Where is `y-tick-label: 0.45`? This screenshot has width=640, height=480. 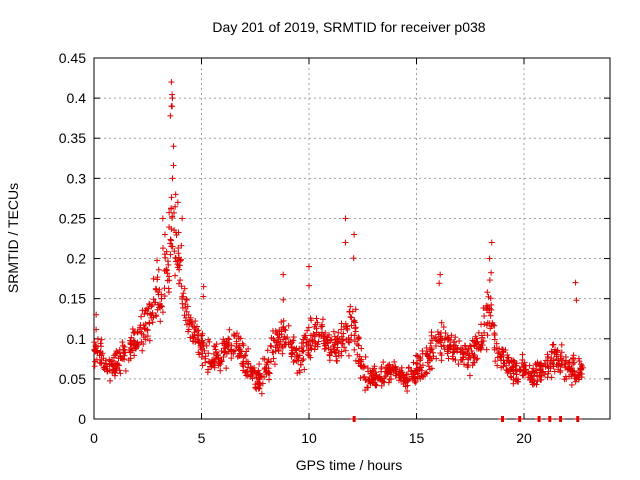
y-tick-label: 0.45 is located at coordinates (72, 58).